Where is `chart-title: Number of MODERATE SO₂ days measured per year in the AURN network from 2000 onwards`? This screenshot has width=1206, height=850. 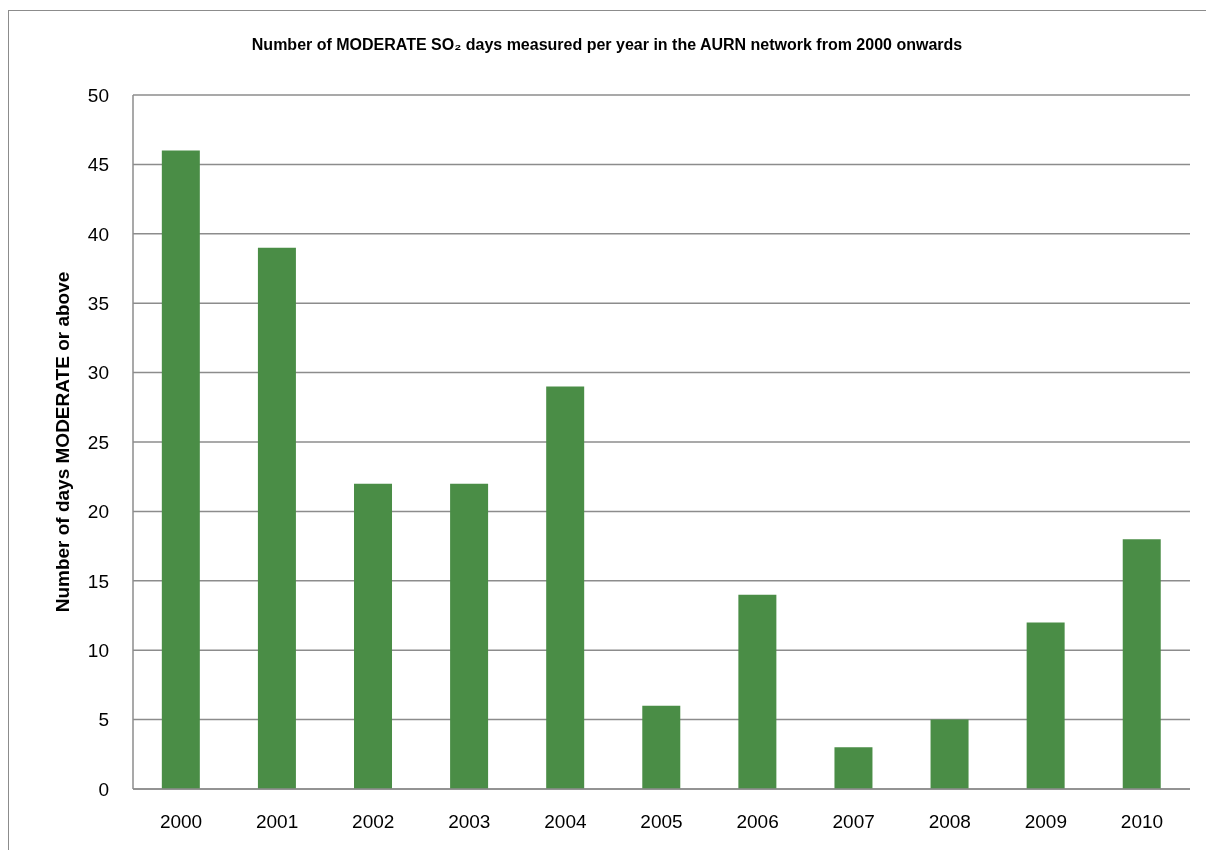 chart-title: Number of MODERATE SO₂ days measured per year in the AURN network from 2000 onwards is located at coordinates (607, 45).